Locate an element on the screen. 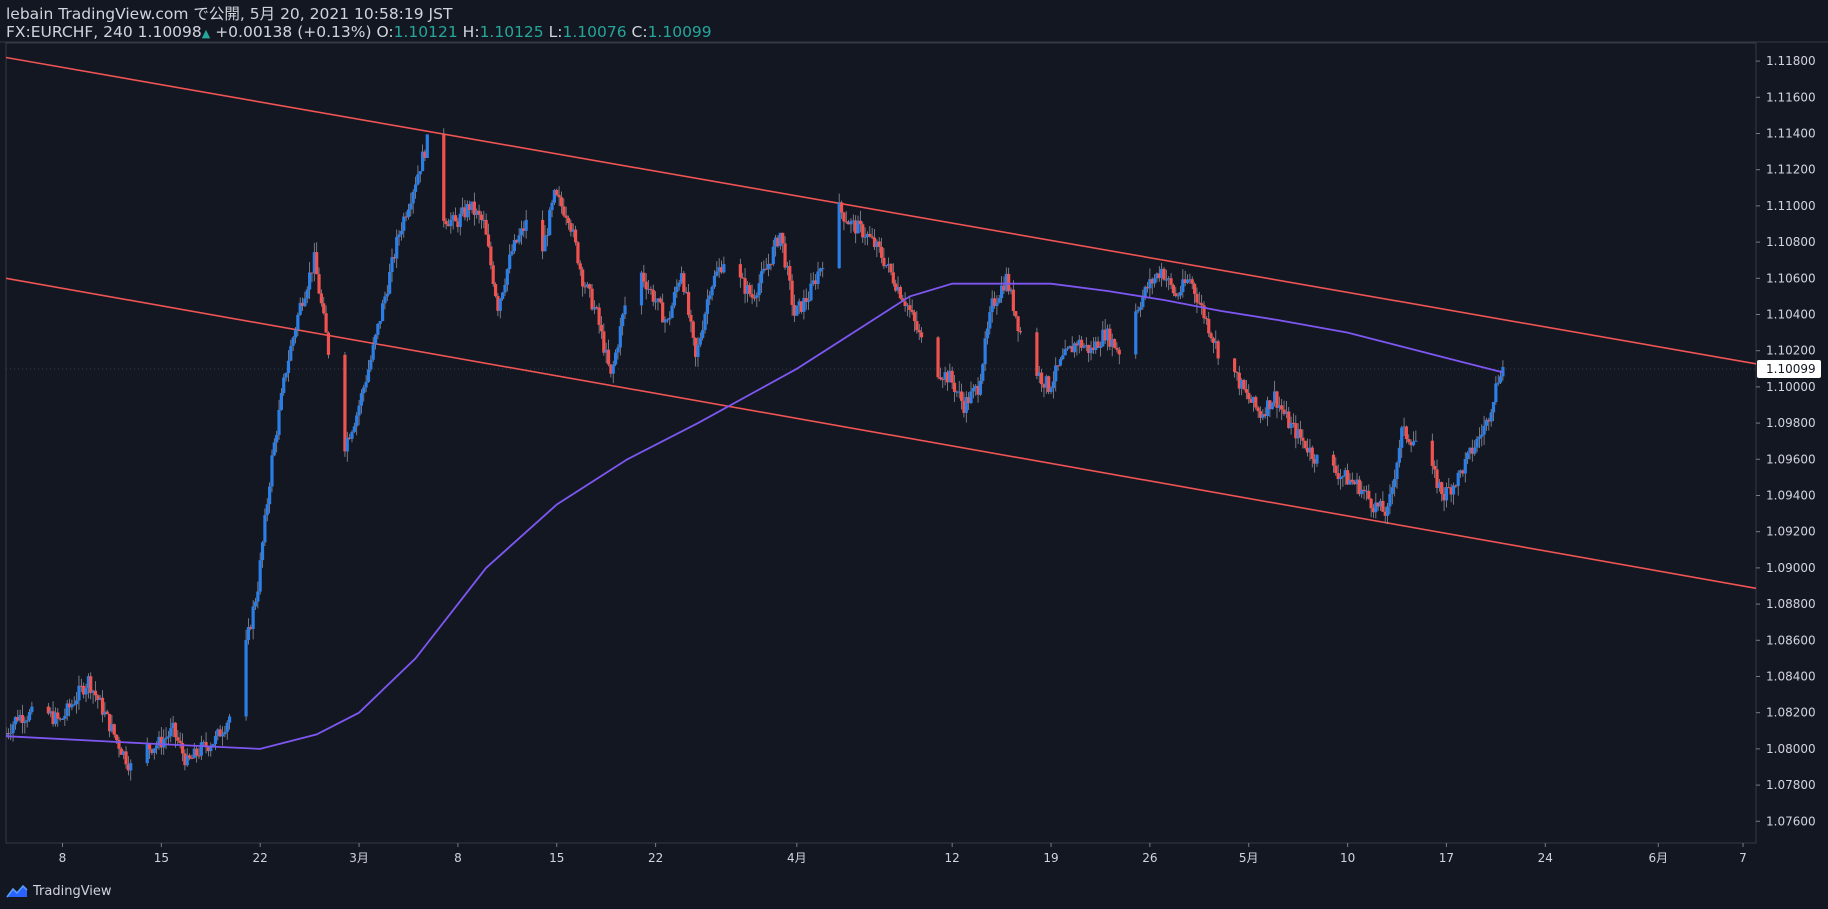 The image size is (1828, 909). y-tick-label: 1.10800 is located at coordinates (1791, 242).